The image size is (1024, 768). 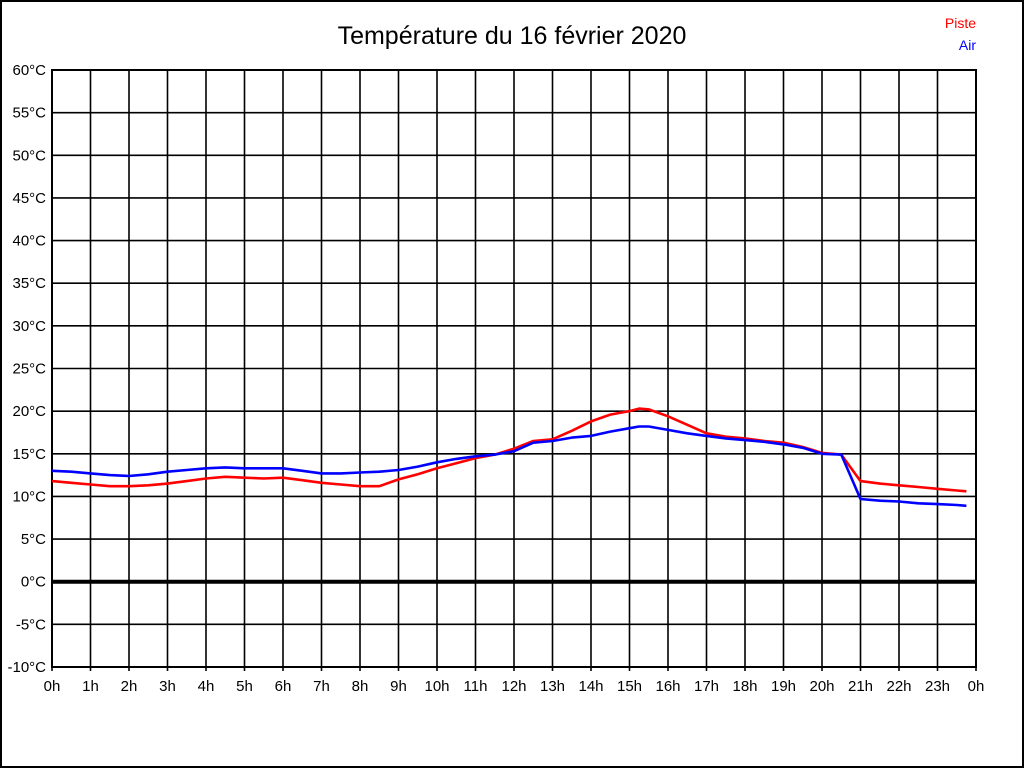 I want to click on x-tick-label: 1h, so click(x=90, y=686).